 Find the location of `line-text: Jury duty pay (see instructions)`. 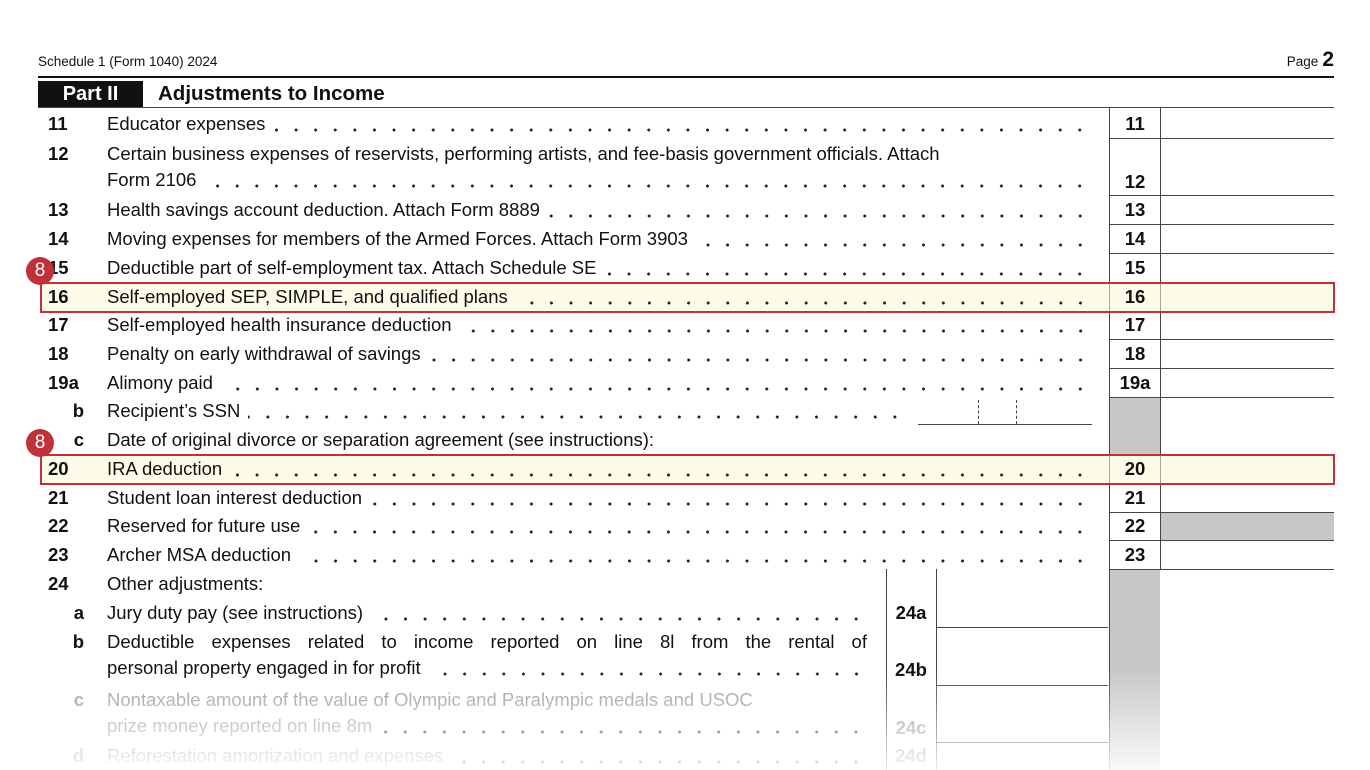

line-text: Jury duty pay (see instructions) is located at coordinates (486, 613).